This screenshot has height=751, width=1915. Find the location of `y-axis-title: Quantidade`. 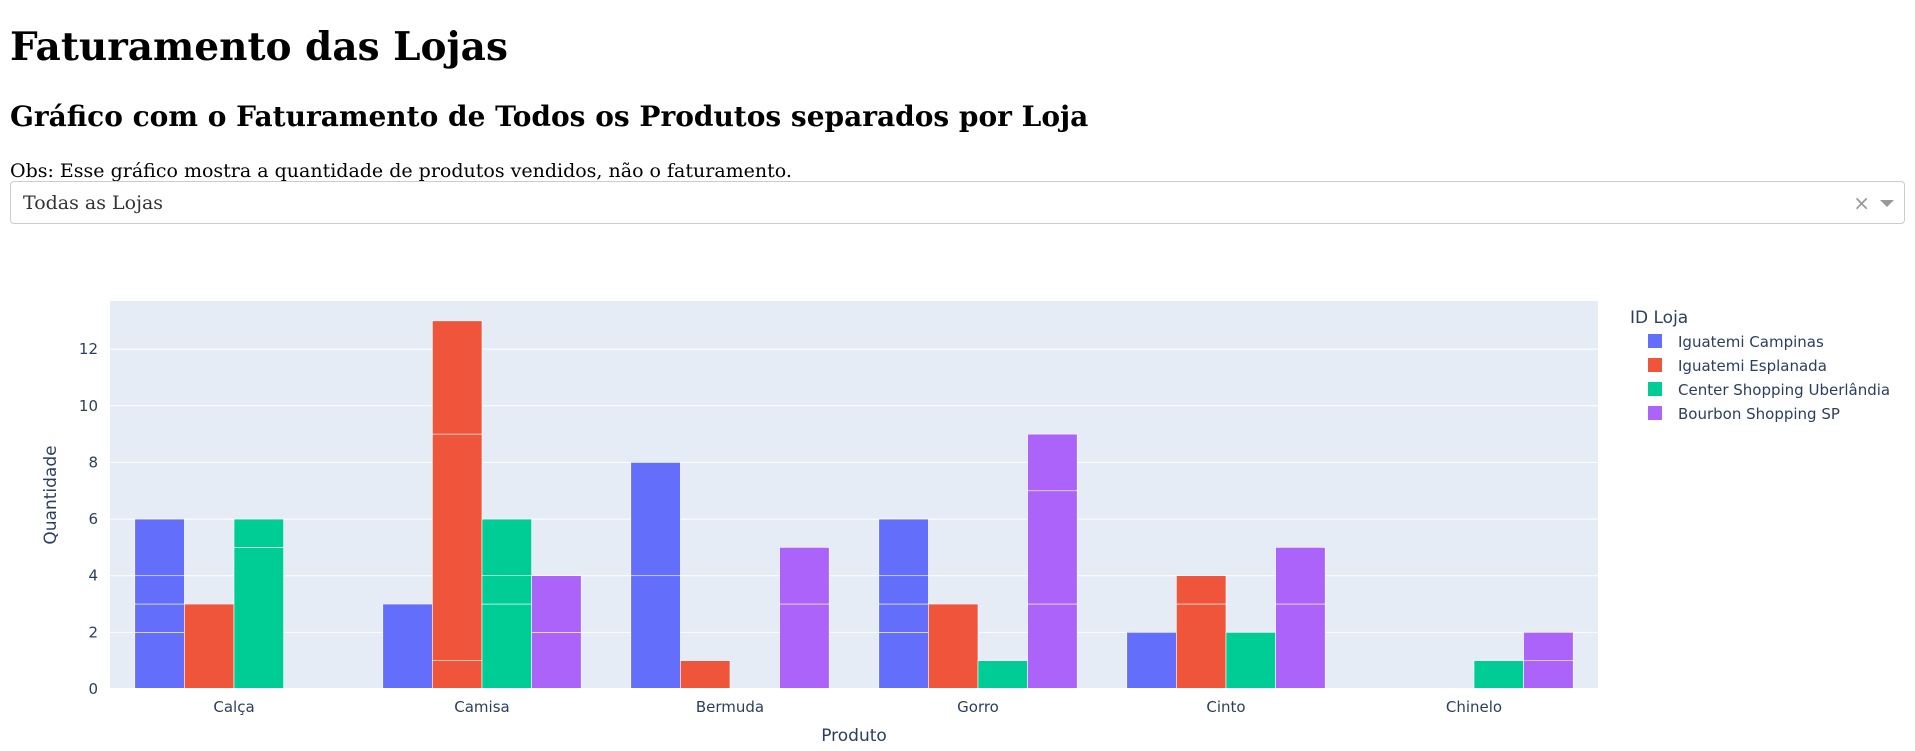

y-axis-title: Quantidade is located at coordinates (51, 494).